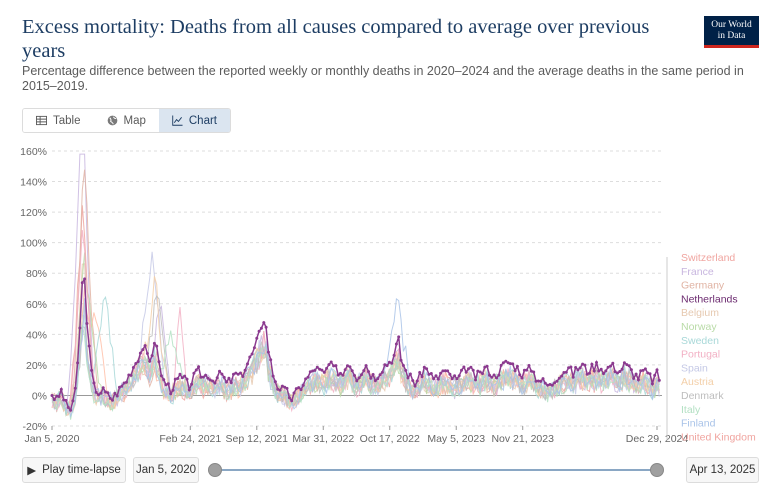 The height and width of the screenshot is (495, 777). Describe the element at coordinates (718, 437) in the screenshot. I see `legend-label: United Kingdom` at that location.